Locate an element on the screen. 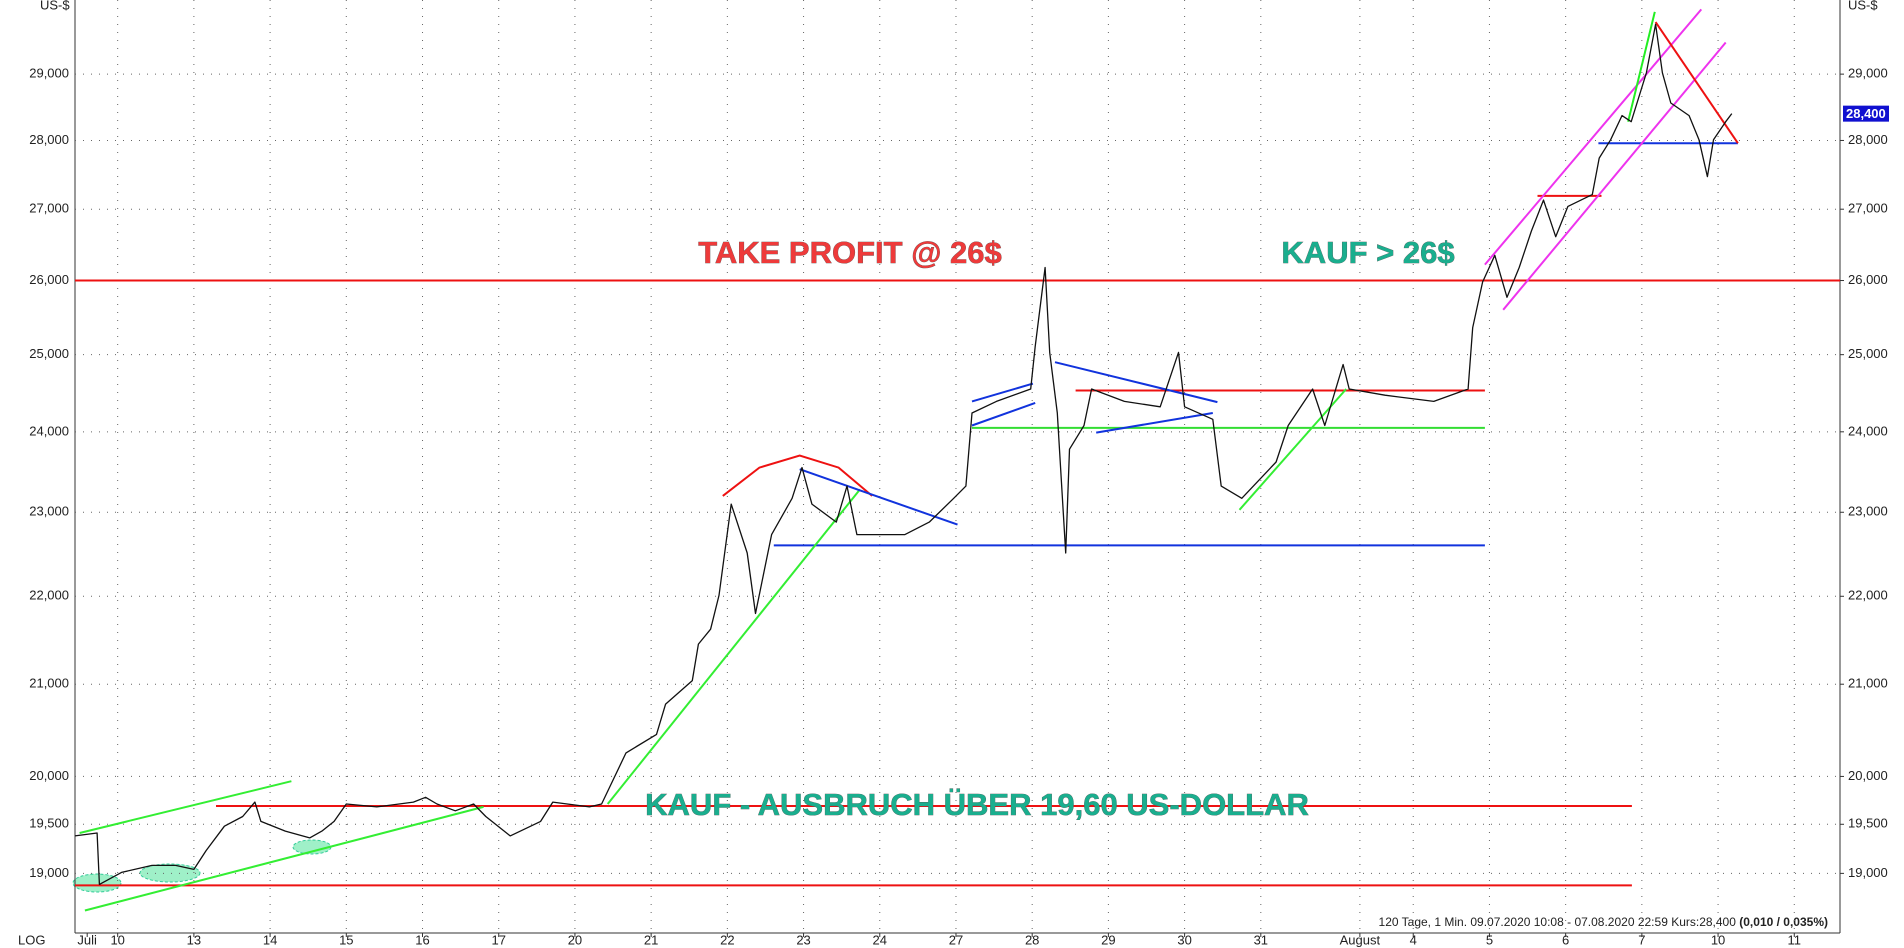 This screenshot has width=1904, height=948. info-bold: (0,010 / 0,035%) is located at coordinates (1783, 922).